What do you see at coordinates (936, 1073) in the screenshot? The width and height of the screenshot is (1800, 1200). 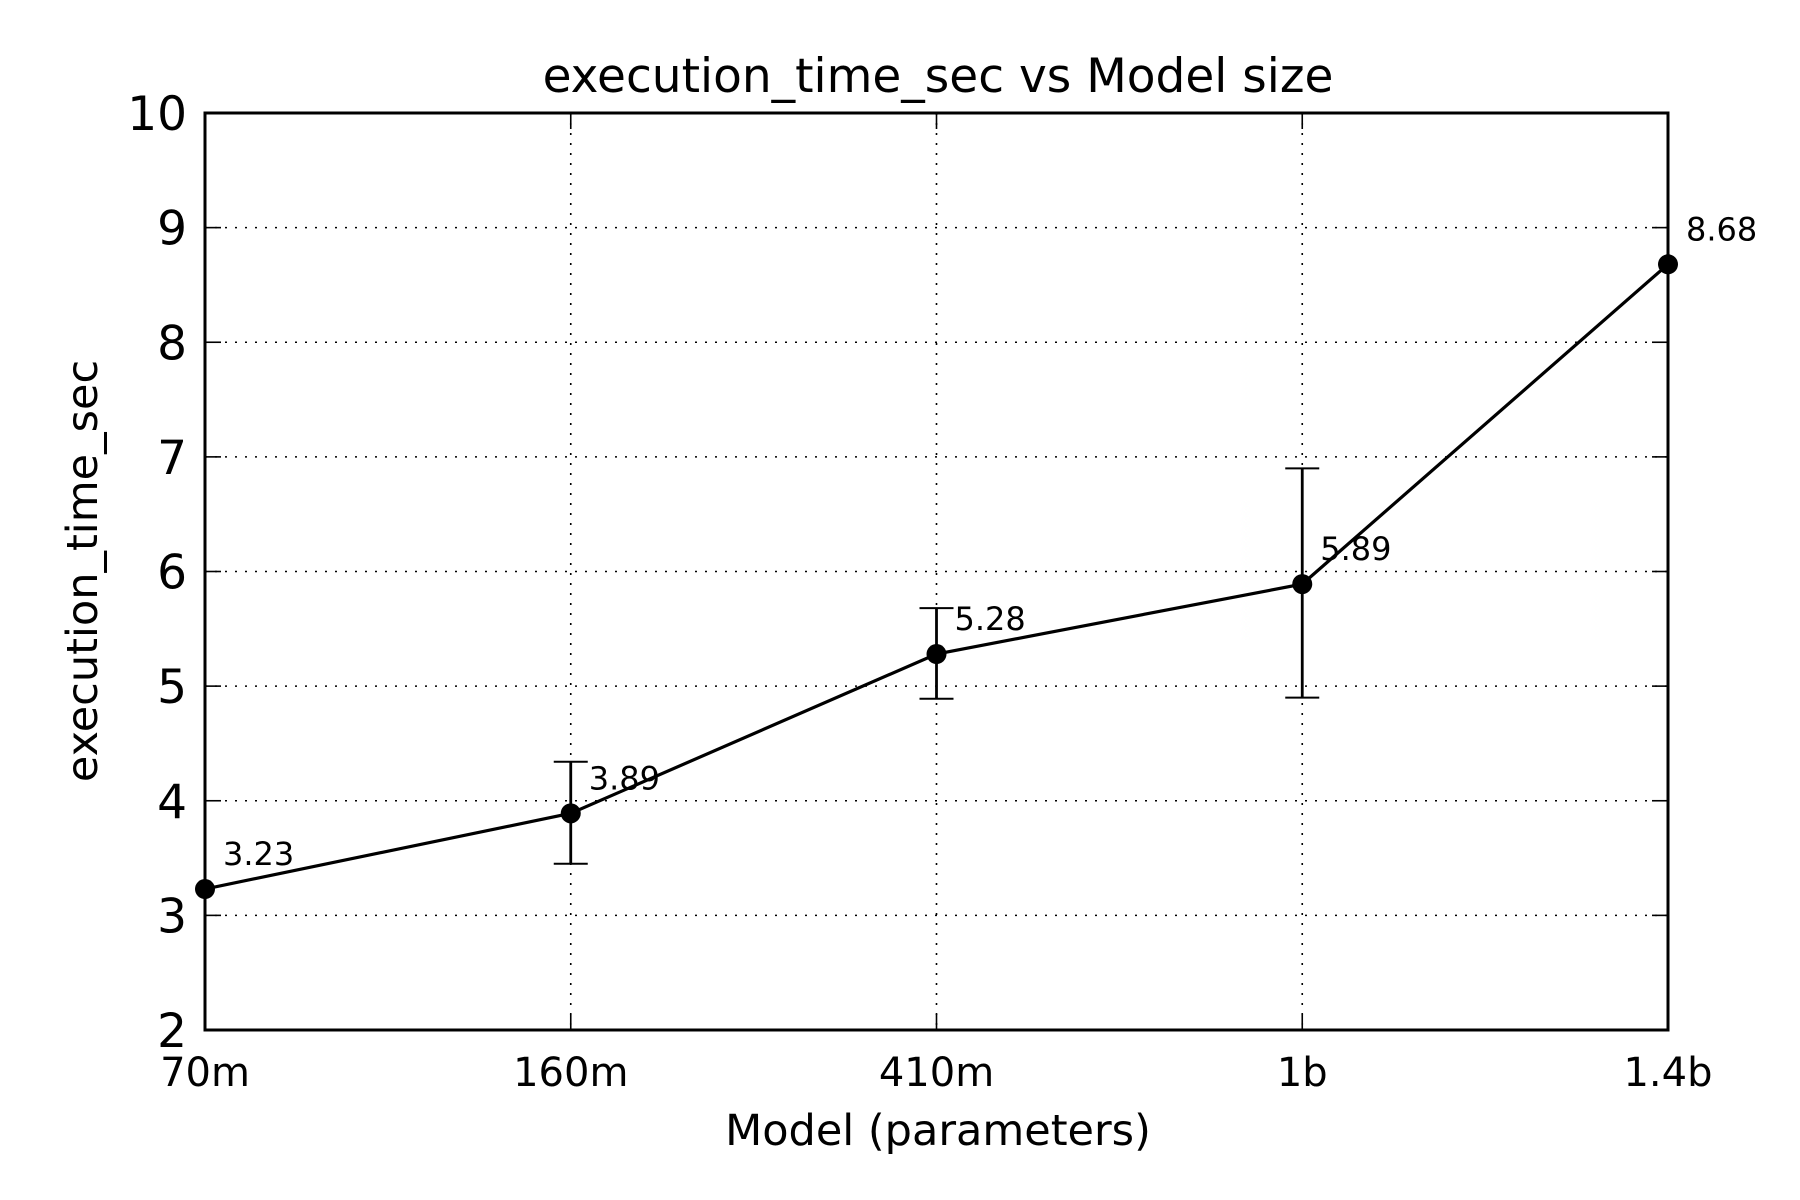 I see `x-tick-label: 410m` at bounding box center [936, 1073].